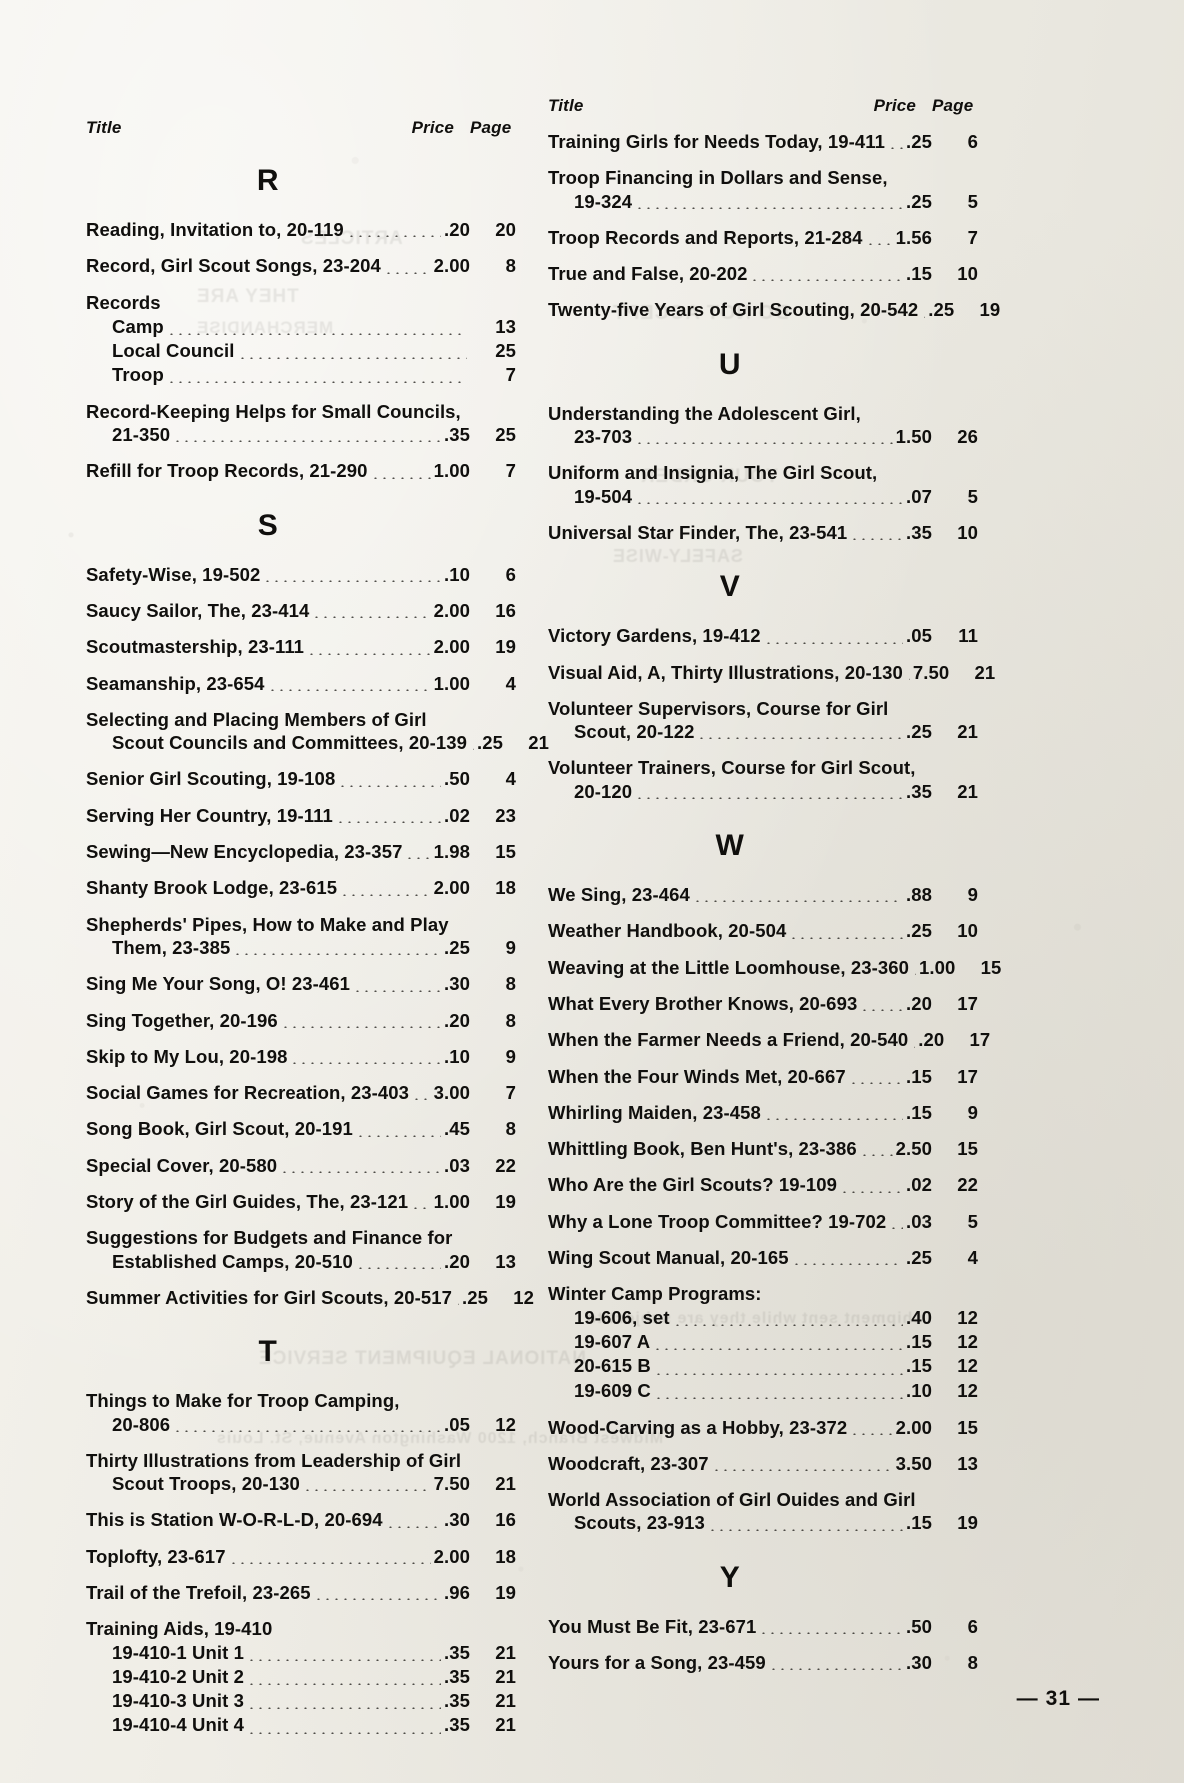 This screenshot has width=1184, height=1783. What do you see at coordinates (510, 947) in the screenshot?
I see `entry-page: 9` at bounding box center [510, 947].